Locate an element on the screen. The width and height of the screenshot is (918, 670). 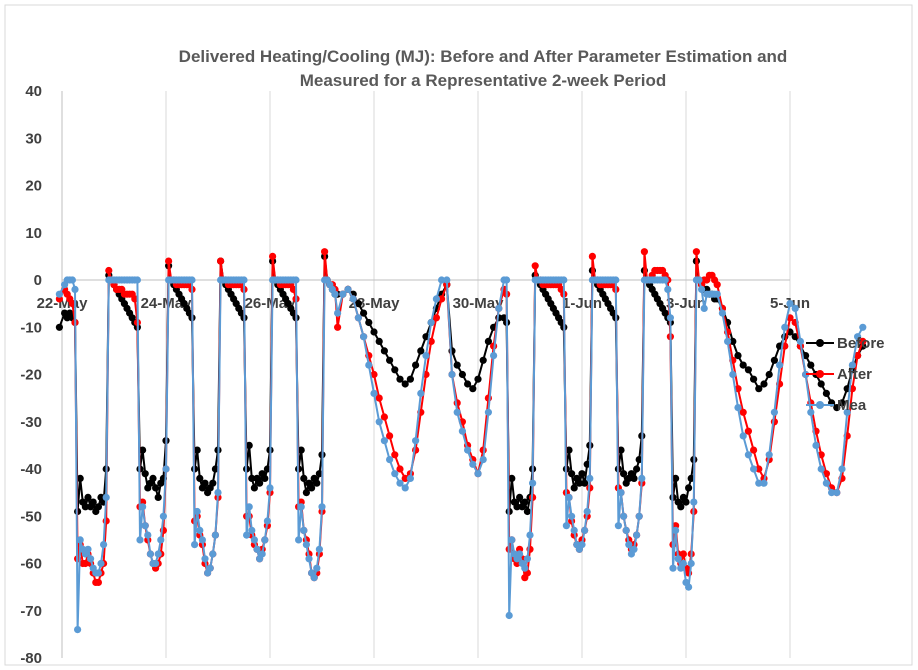
y-tick-label: -20 is located at coordinates (31, 375).